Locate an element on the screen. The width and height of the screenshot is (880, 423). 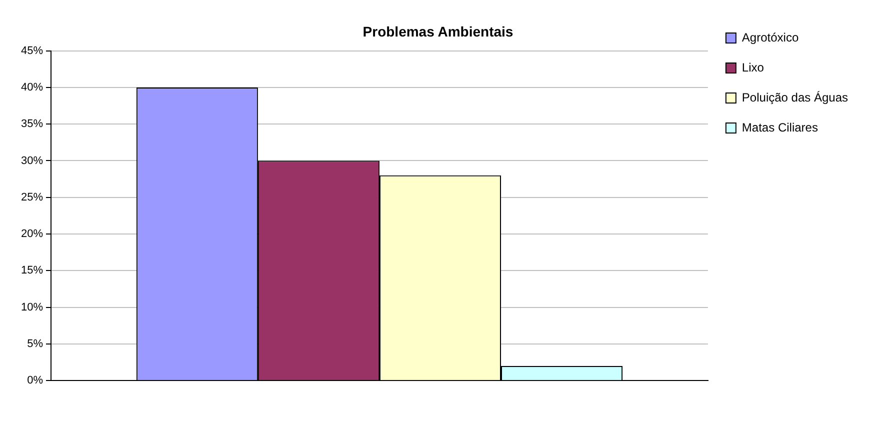
legend-label: Lixo is located at coordinates (753, 67).